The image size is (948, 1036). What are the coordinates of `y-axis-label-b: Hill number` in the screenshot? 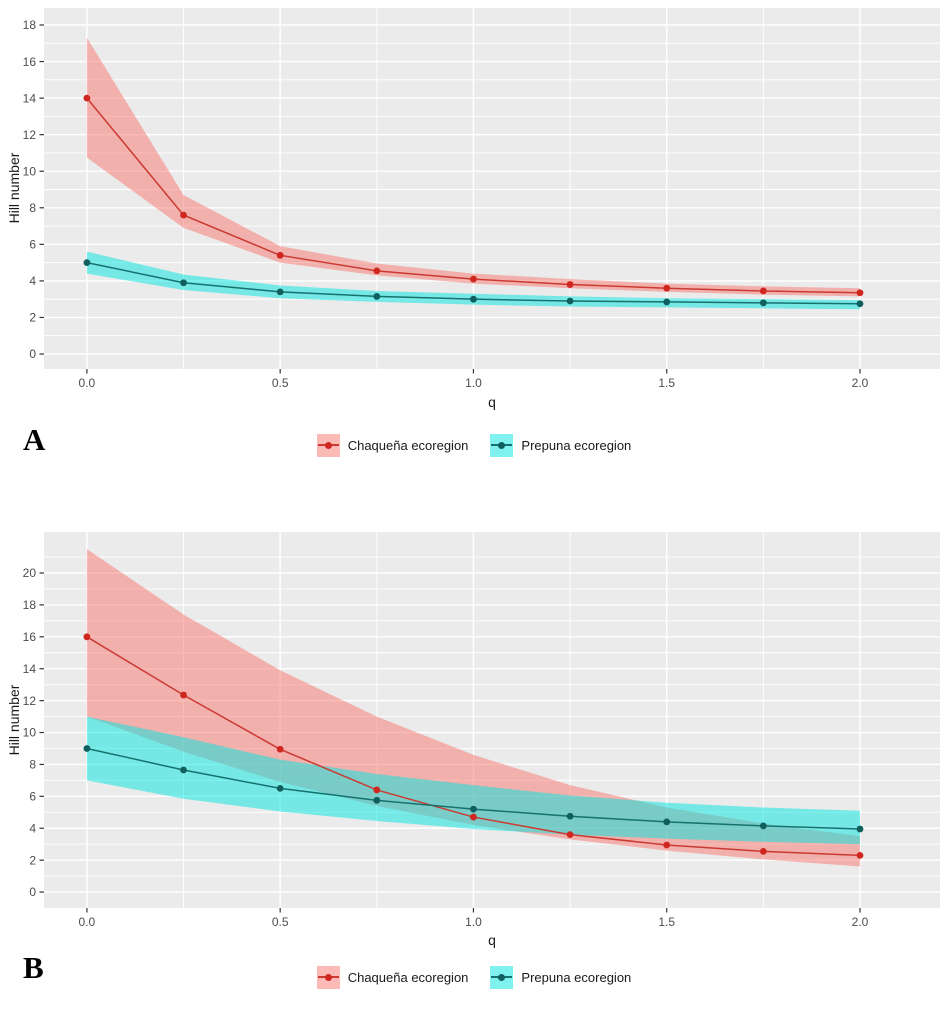 It's located at (14, 720).